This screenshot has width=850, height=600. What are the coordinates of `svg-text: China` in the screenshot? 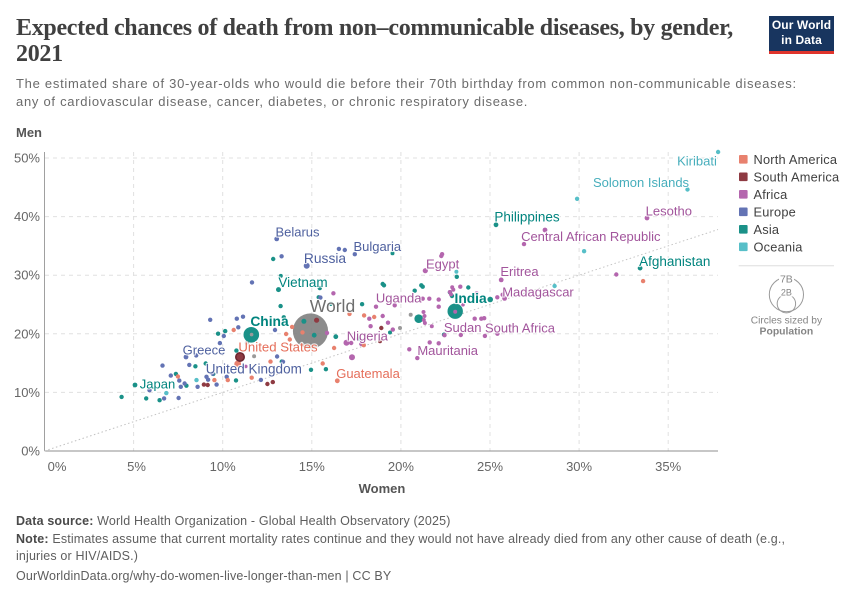 It's located at (269, 321).